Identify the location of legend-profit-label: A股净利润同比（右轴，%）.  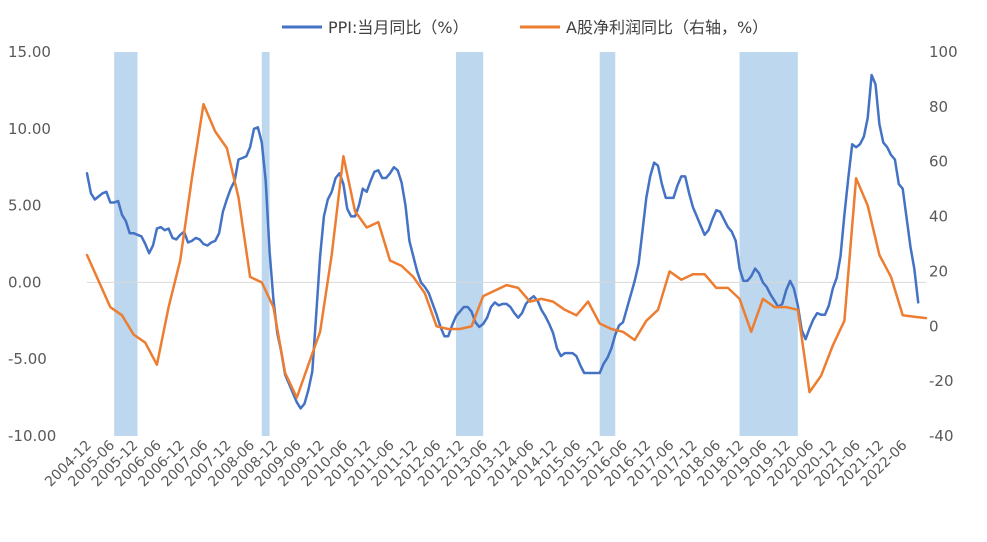
(667, 27).